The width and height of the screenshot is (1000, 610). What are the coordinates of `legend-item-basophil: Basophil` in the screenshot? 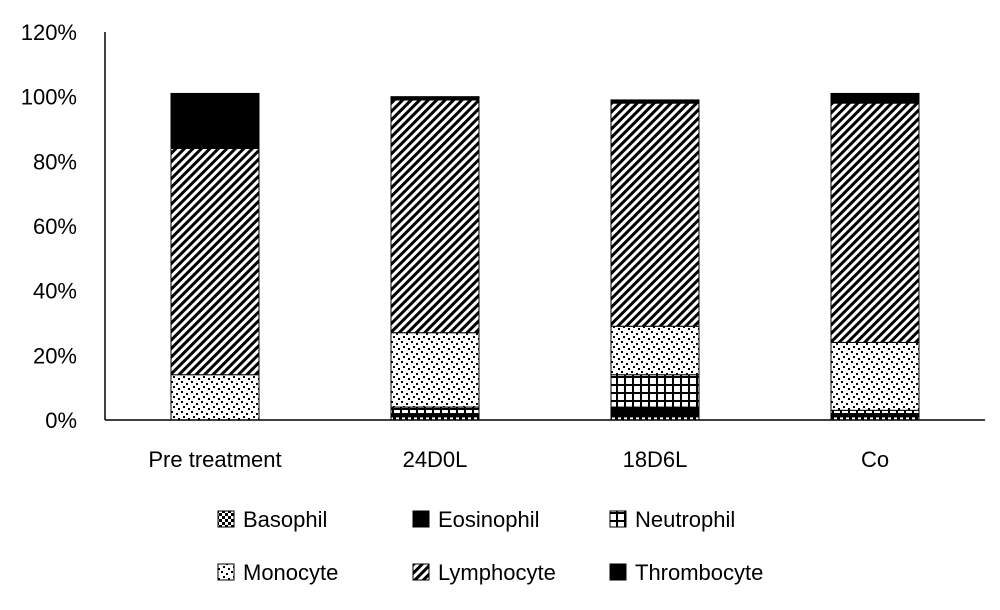 It's located at (272, 519).